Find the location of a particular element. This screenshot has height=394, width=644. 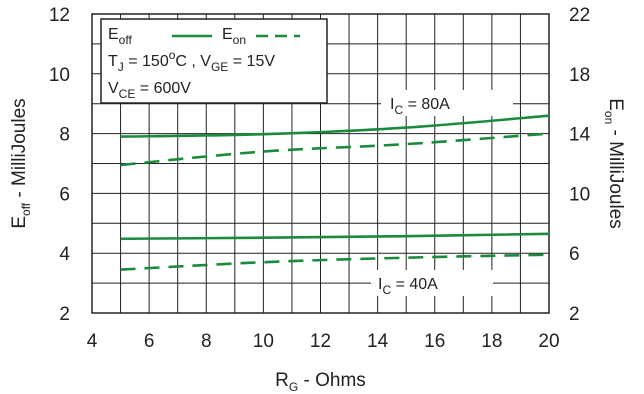

x-tick-label: 12 is located at coordinates (320, 341).